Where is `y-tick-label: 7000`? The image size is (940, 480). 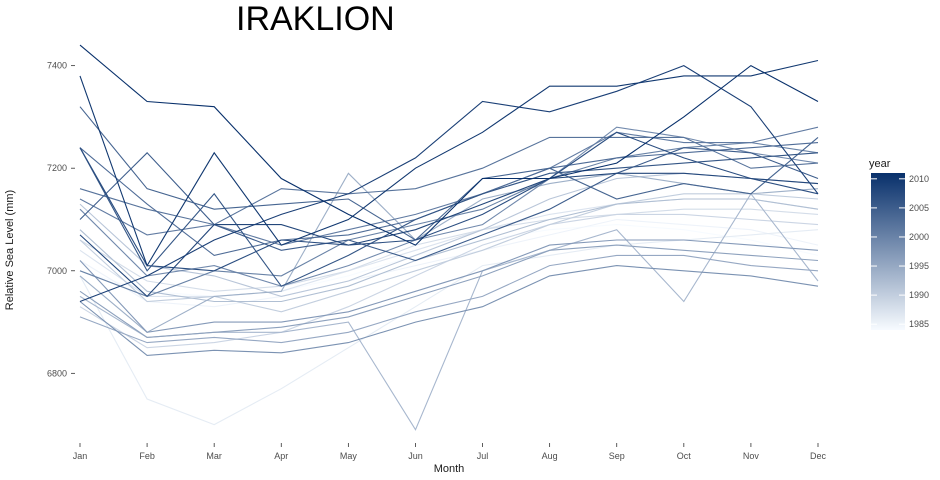
y-tick-label: 7000 is located at coordinates (57, 271).